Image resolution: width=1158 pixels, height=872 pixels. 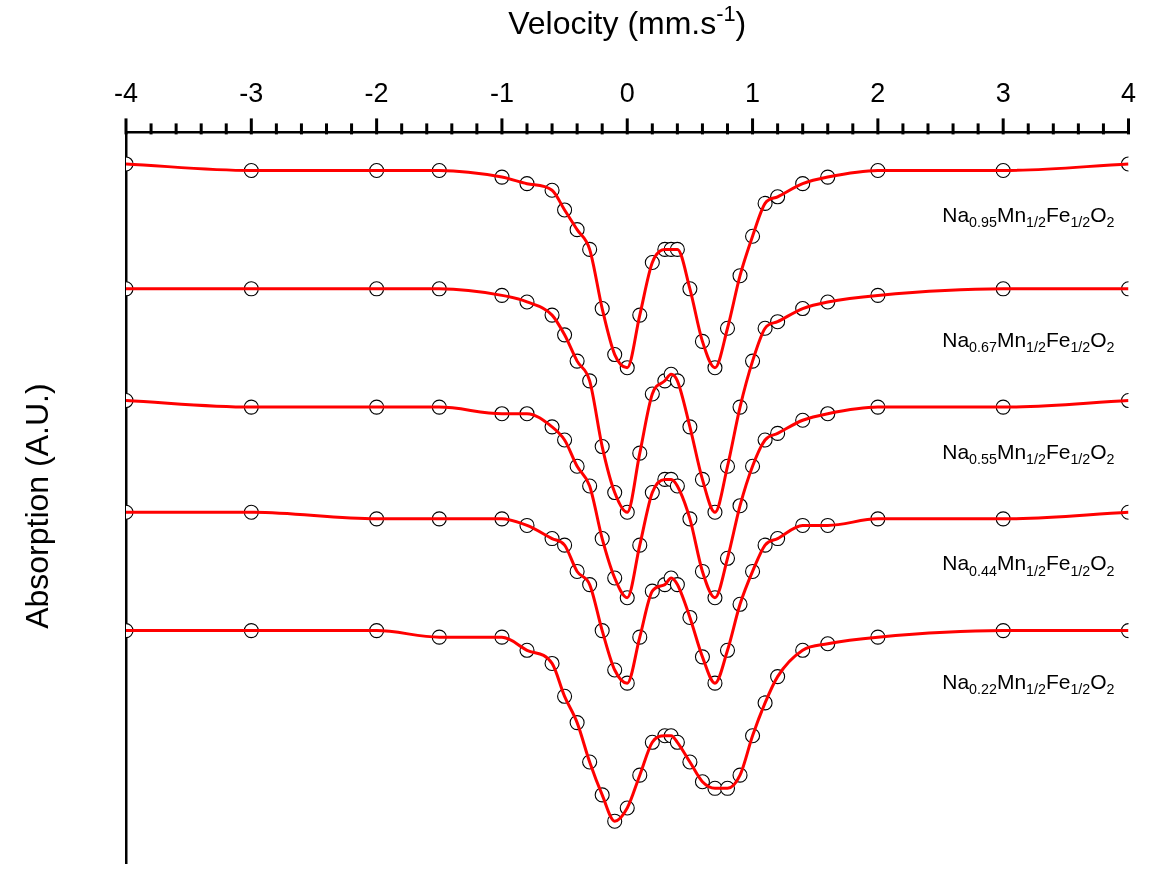 I want to click on x-tick-label: 0, so click(x=627, y=92).